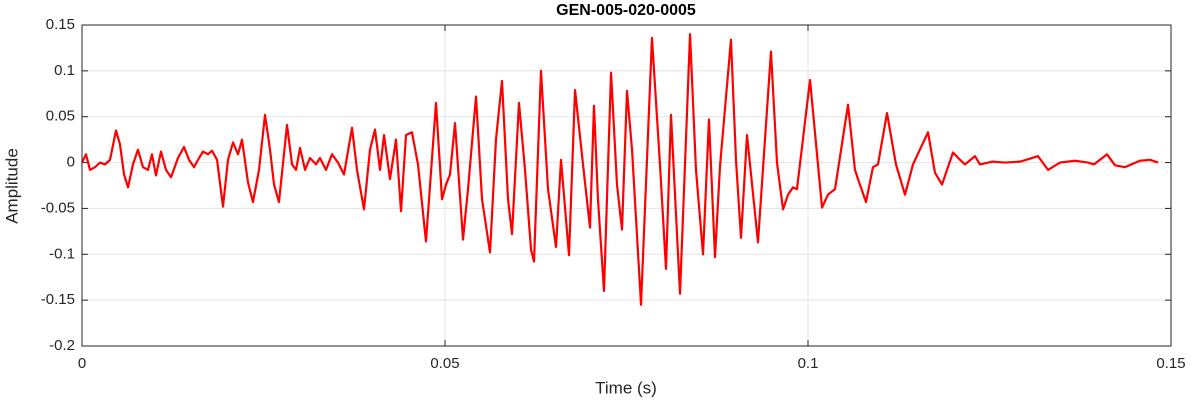 Image resolution: width=1193 pixels, height=404 pixels. What do you see at coordinates (62, 345) in the screenshot?
I see `y-tick-label: -0.2` at bounding box center [62, 345].